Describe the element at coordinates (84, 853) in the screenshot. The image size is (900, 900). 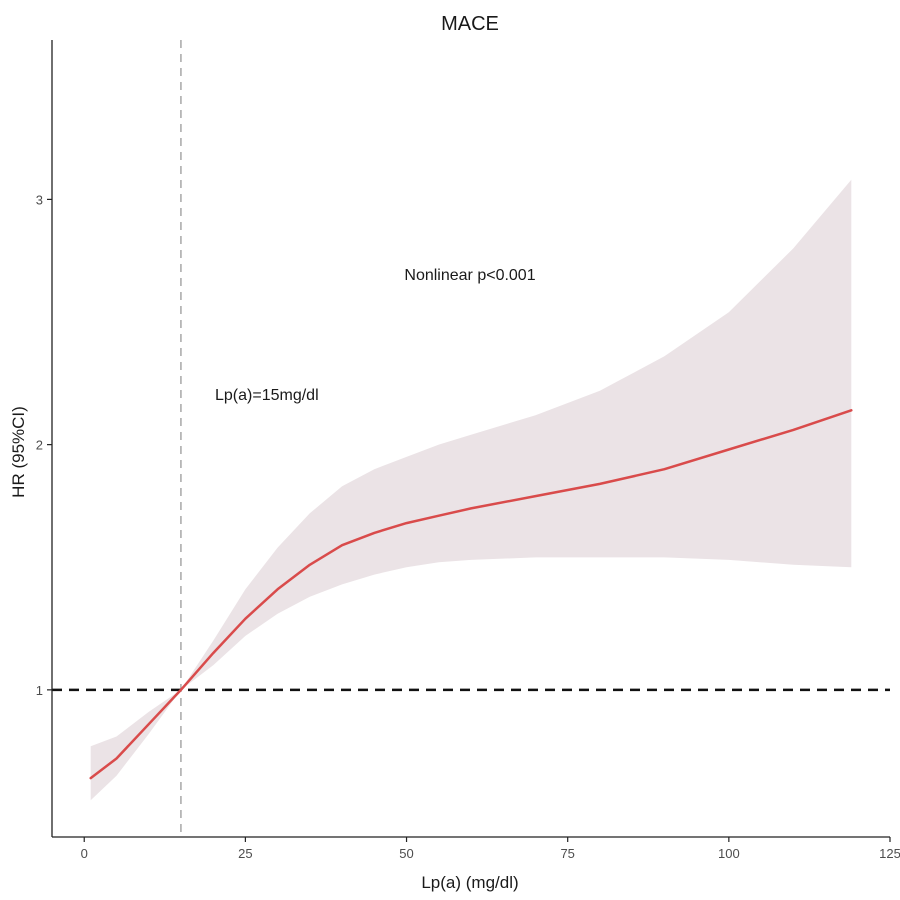
I see `x-tick-label: 0` at that location.